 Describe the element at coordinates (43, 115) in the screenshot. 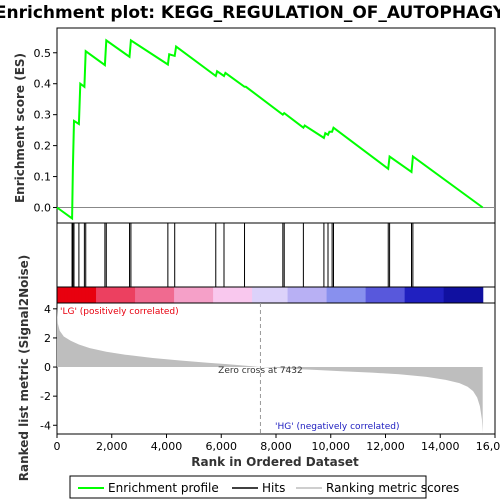

I see `es-y-tick-label: 0.3` at that location.